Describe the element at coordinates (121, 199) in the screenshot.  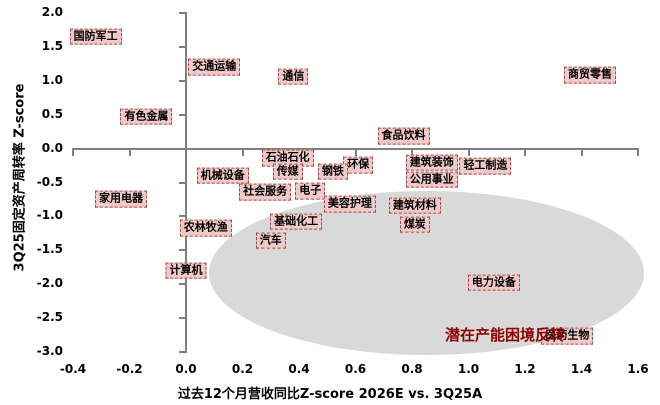
I see `industry-label: 家用电器` at that location.